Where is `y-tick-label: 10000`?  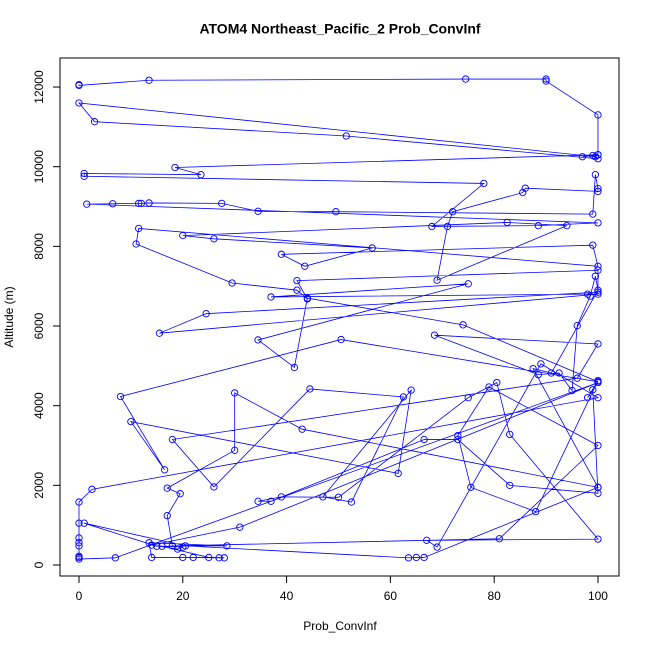
y-tick-label: 10000 is located at coordinates (39, 167).